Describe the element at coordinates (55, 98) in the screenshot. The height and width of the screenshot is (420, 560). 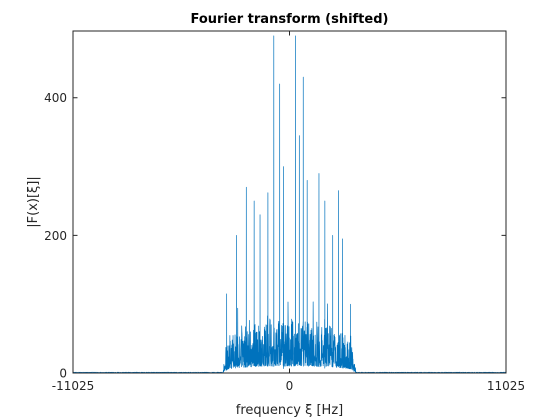
I see `y-tick-label: 400` at that location.